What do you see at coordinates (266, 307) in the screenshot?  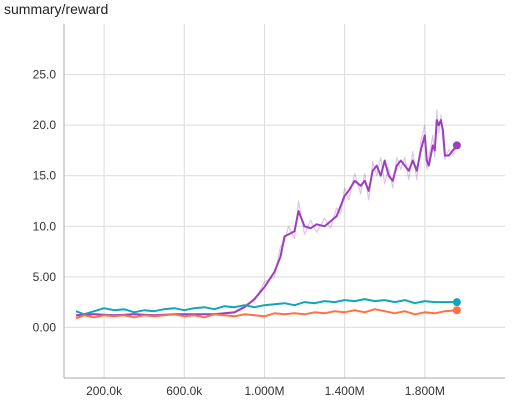 I see `series-1-line` at bounding box center [266, 307].